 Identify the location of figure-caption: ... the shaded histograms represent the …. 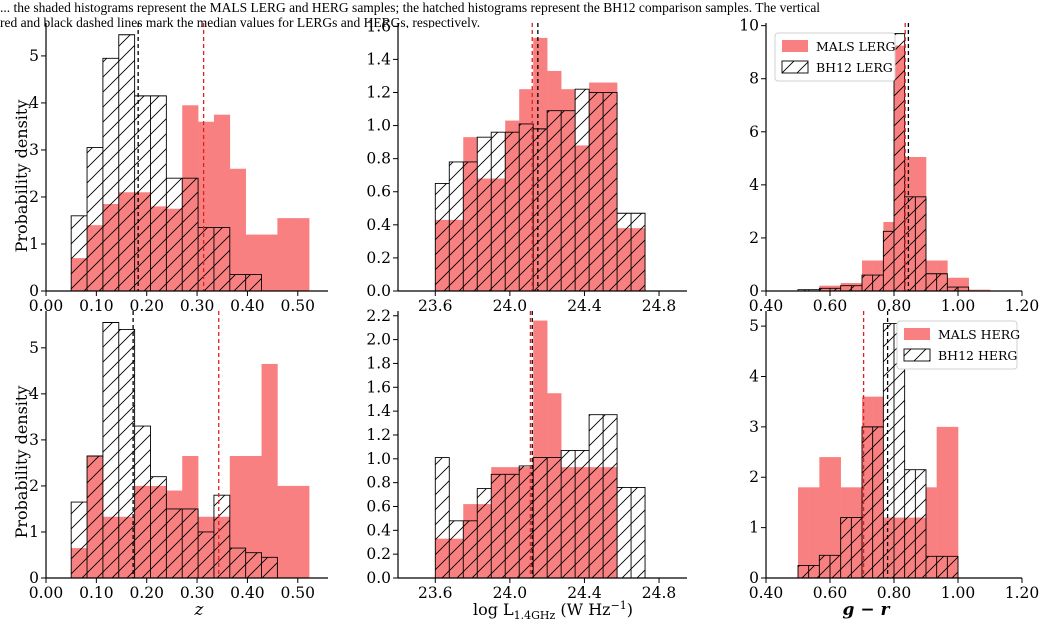
(524, 14).